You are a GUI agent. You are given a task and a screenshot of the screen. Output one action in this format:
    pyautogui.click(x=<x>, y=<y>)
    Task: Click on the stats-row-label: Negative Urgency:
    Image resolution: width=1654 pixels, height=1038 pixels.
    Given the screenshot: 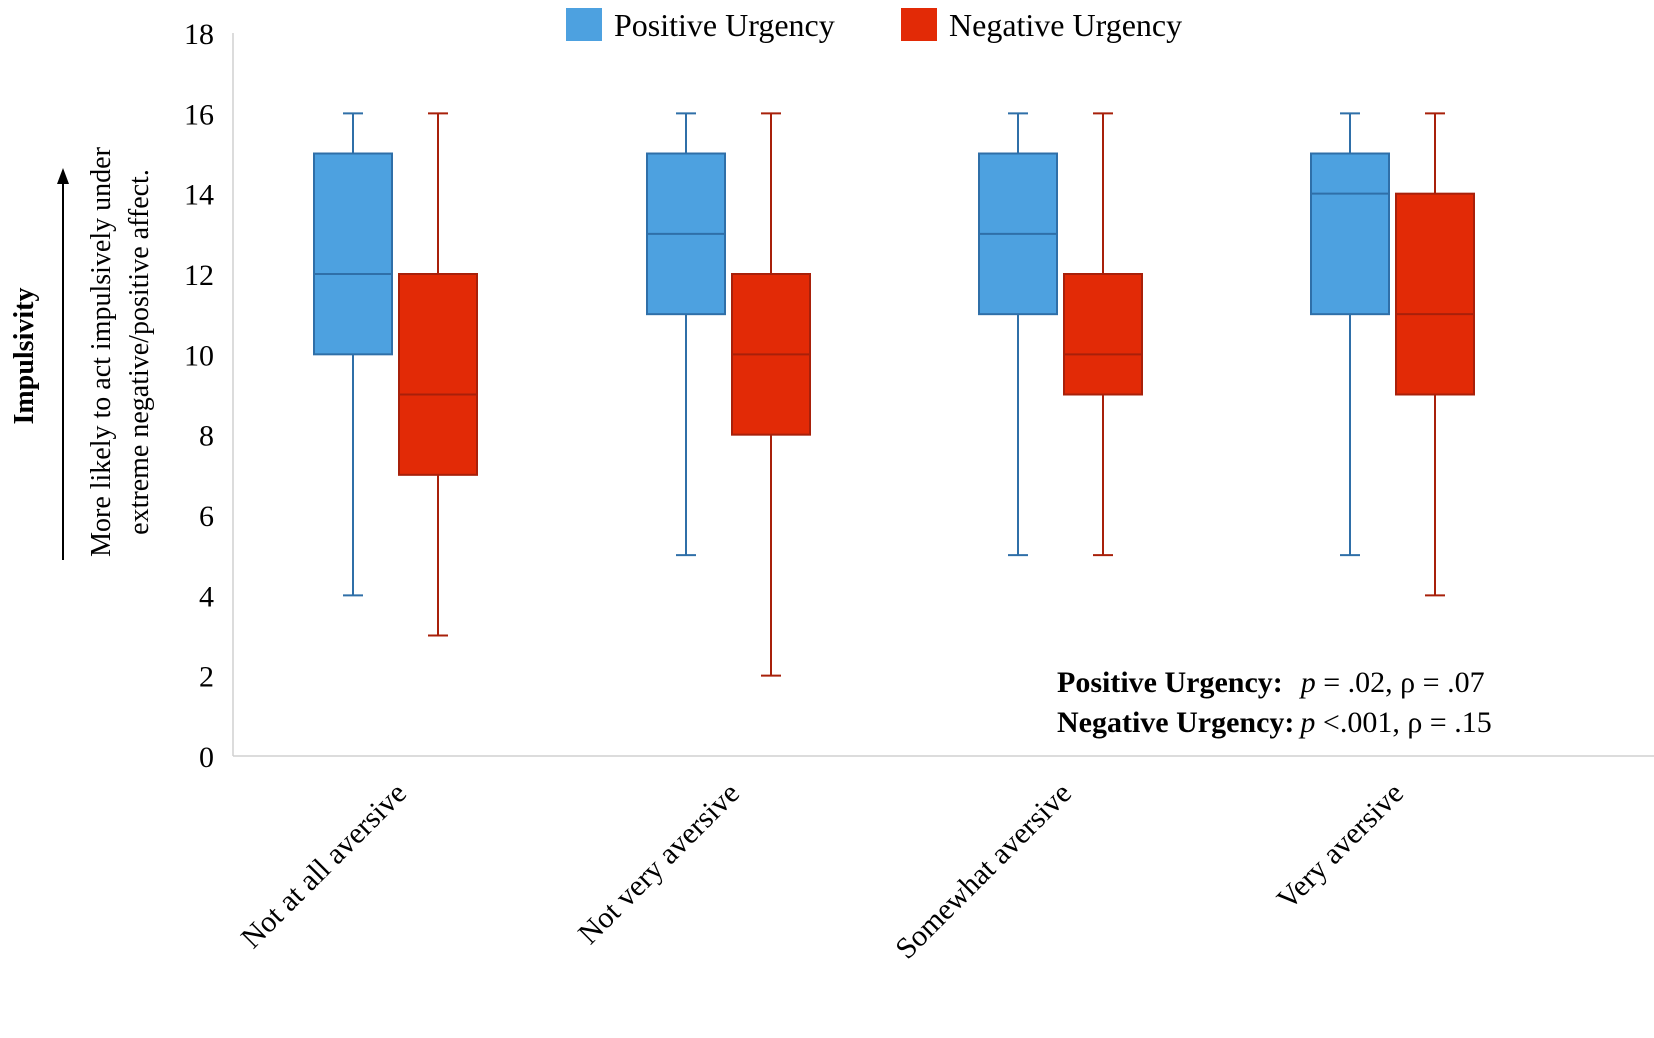 What is the action you would take?
    pyautogui.click(x=1175, y=722)
    